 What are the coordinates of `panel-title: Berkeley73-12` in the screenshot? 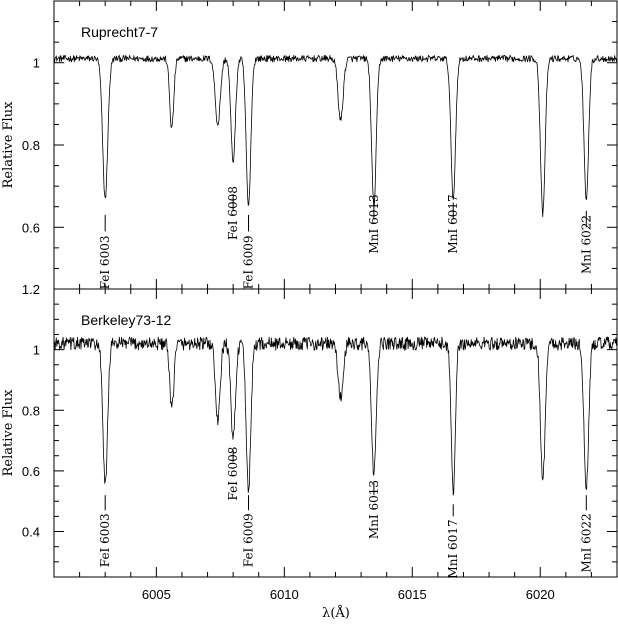 It's located at (126, 320).